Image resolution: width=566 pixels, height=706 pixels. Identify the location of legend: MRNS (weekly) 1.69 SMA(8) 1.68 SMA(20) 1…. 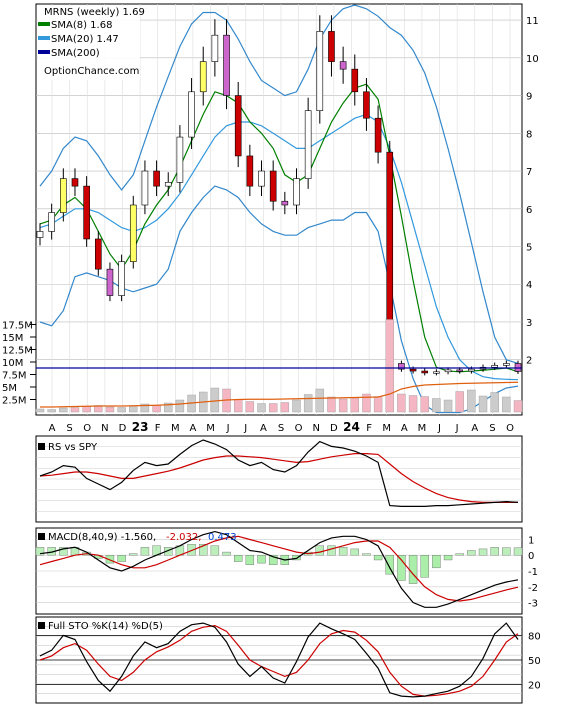
(91, 43).